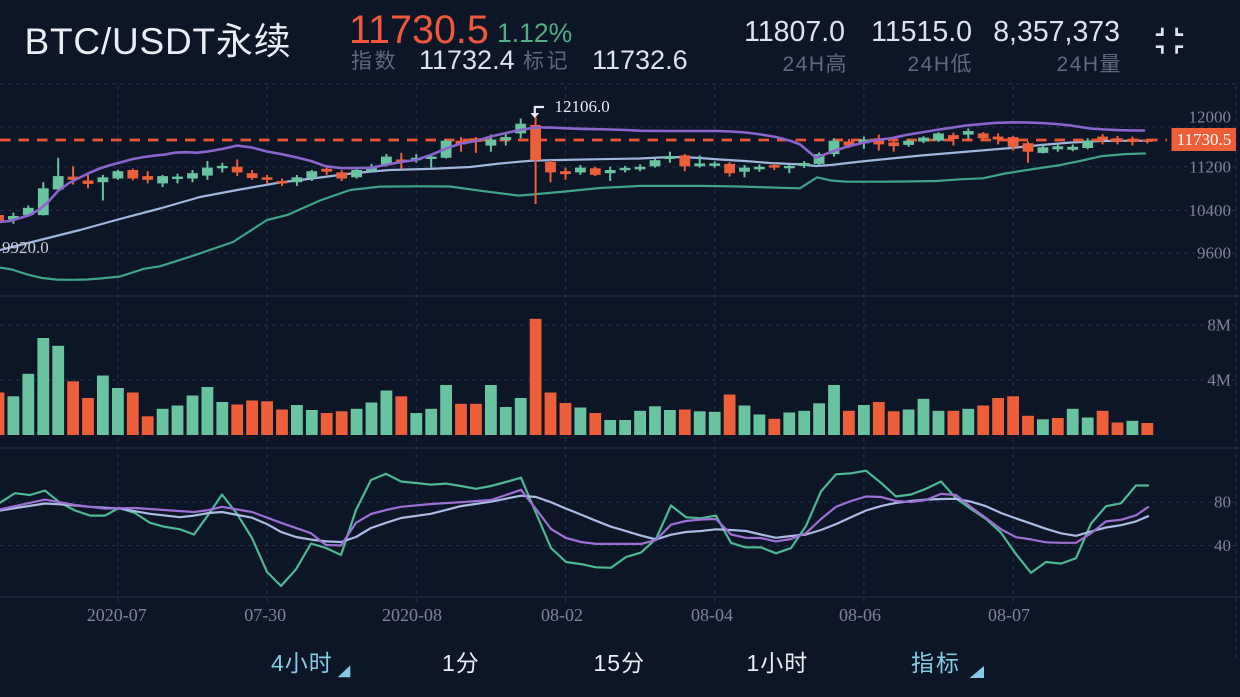  What do you see at coordinates (1210, 166) in the screenshot?
I see `svg-text: 11200` at bounding box center [1210, 166].